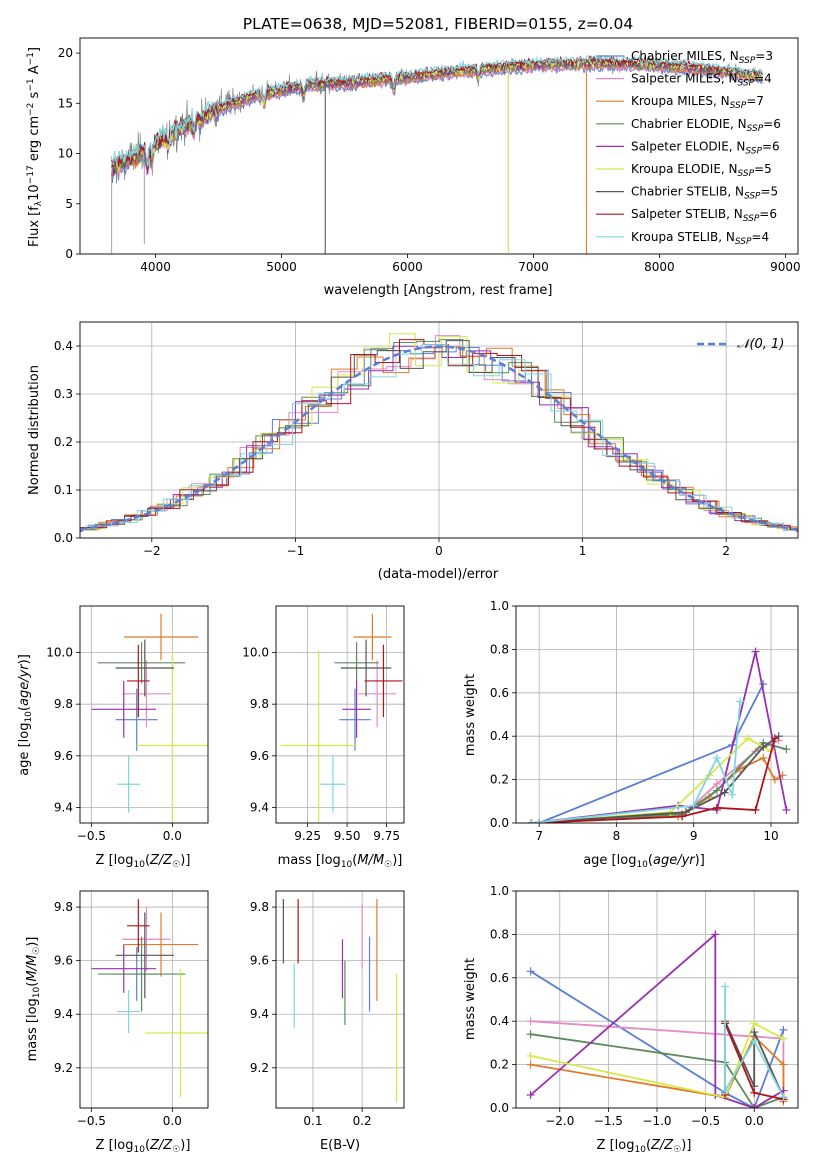  I want to click on x-tick-label: 8, so click(617, 836).